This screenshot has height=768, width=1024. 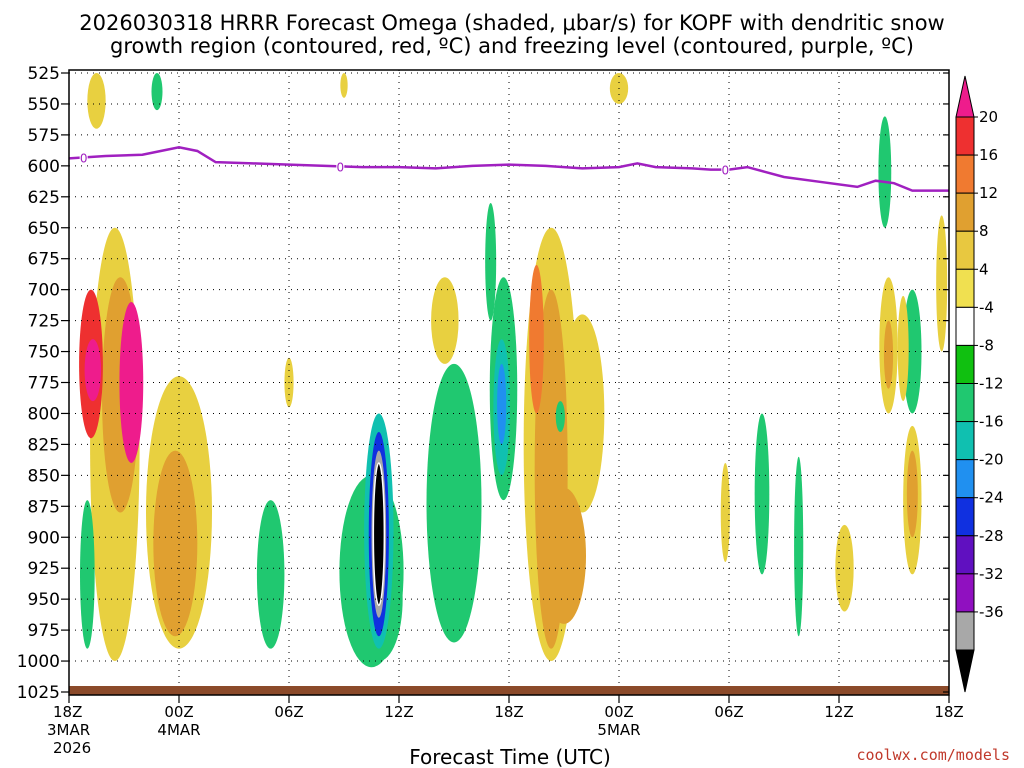 What do you see at coordinates (44, 198) in the screenshot?
I see `y-tick-label-625: 625` at bounding box center [44, 198].